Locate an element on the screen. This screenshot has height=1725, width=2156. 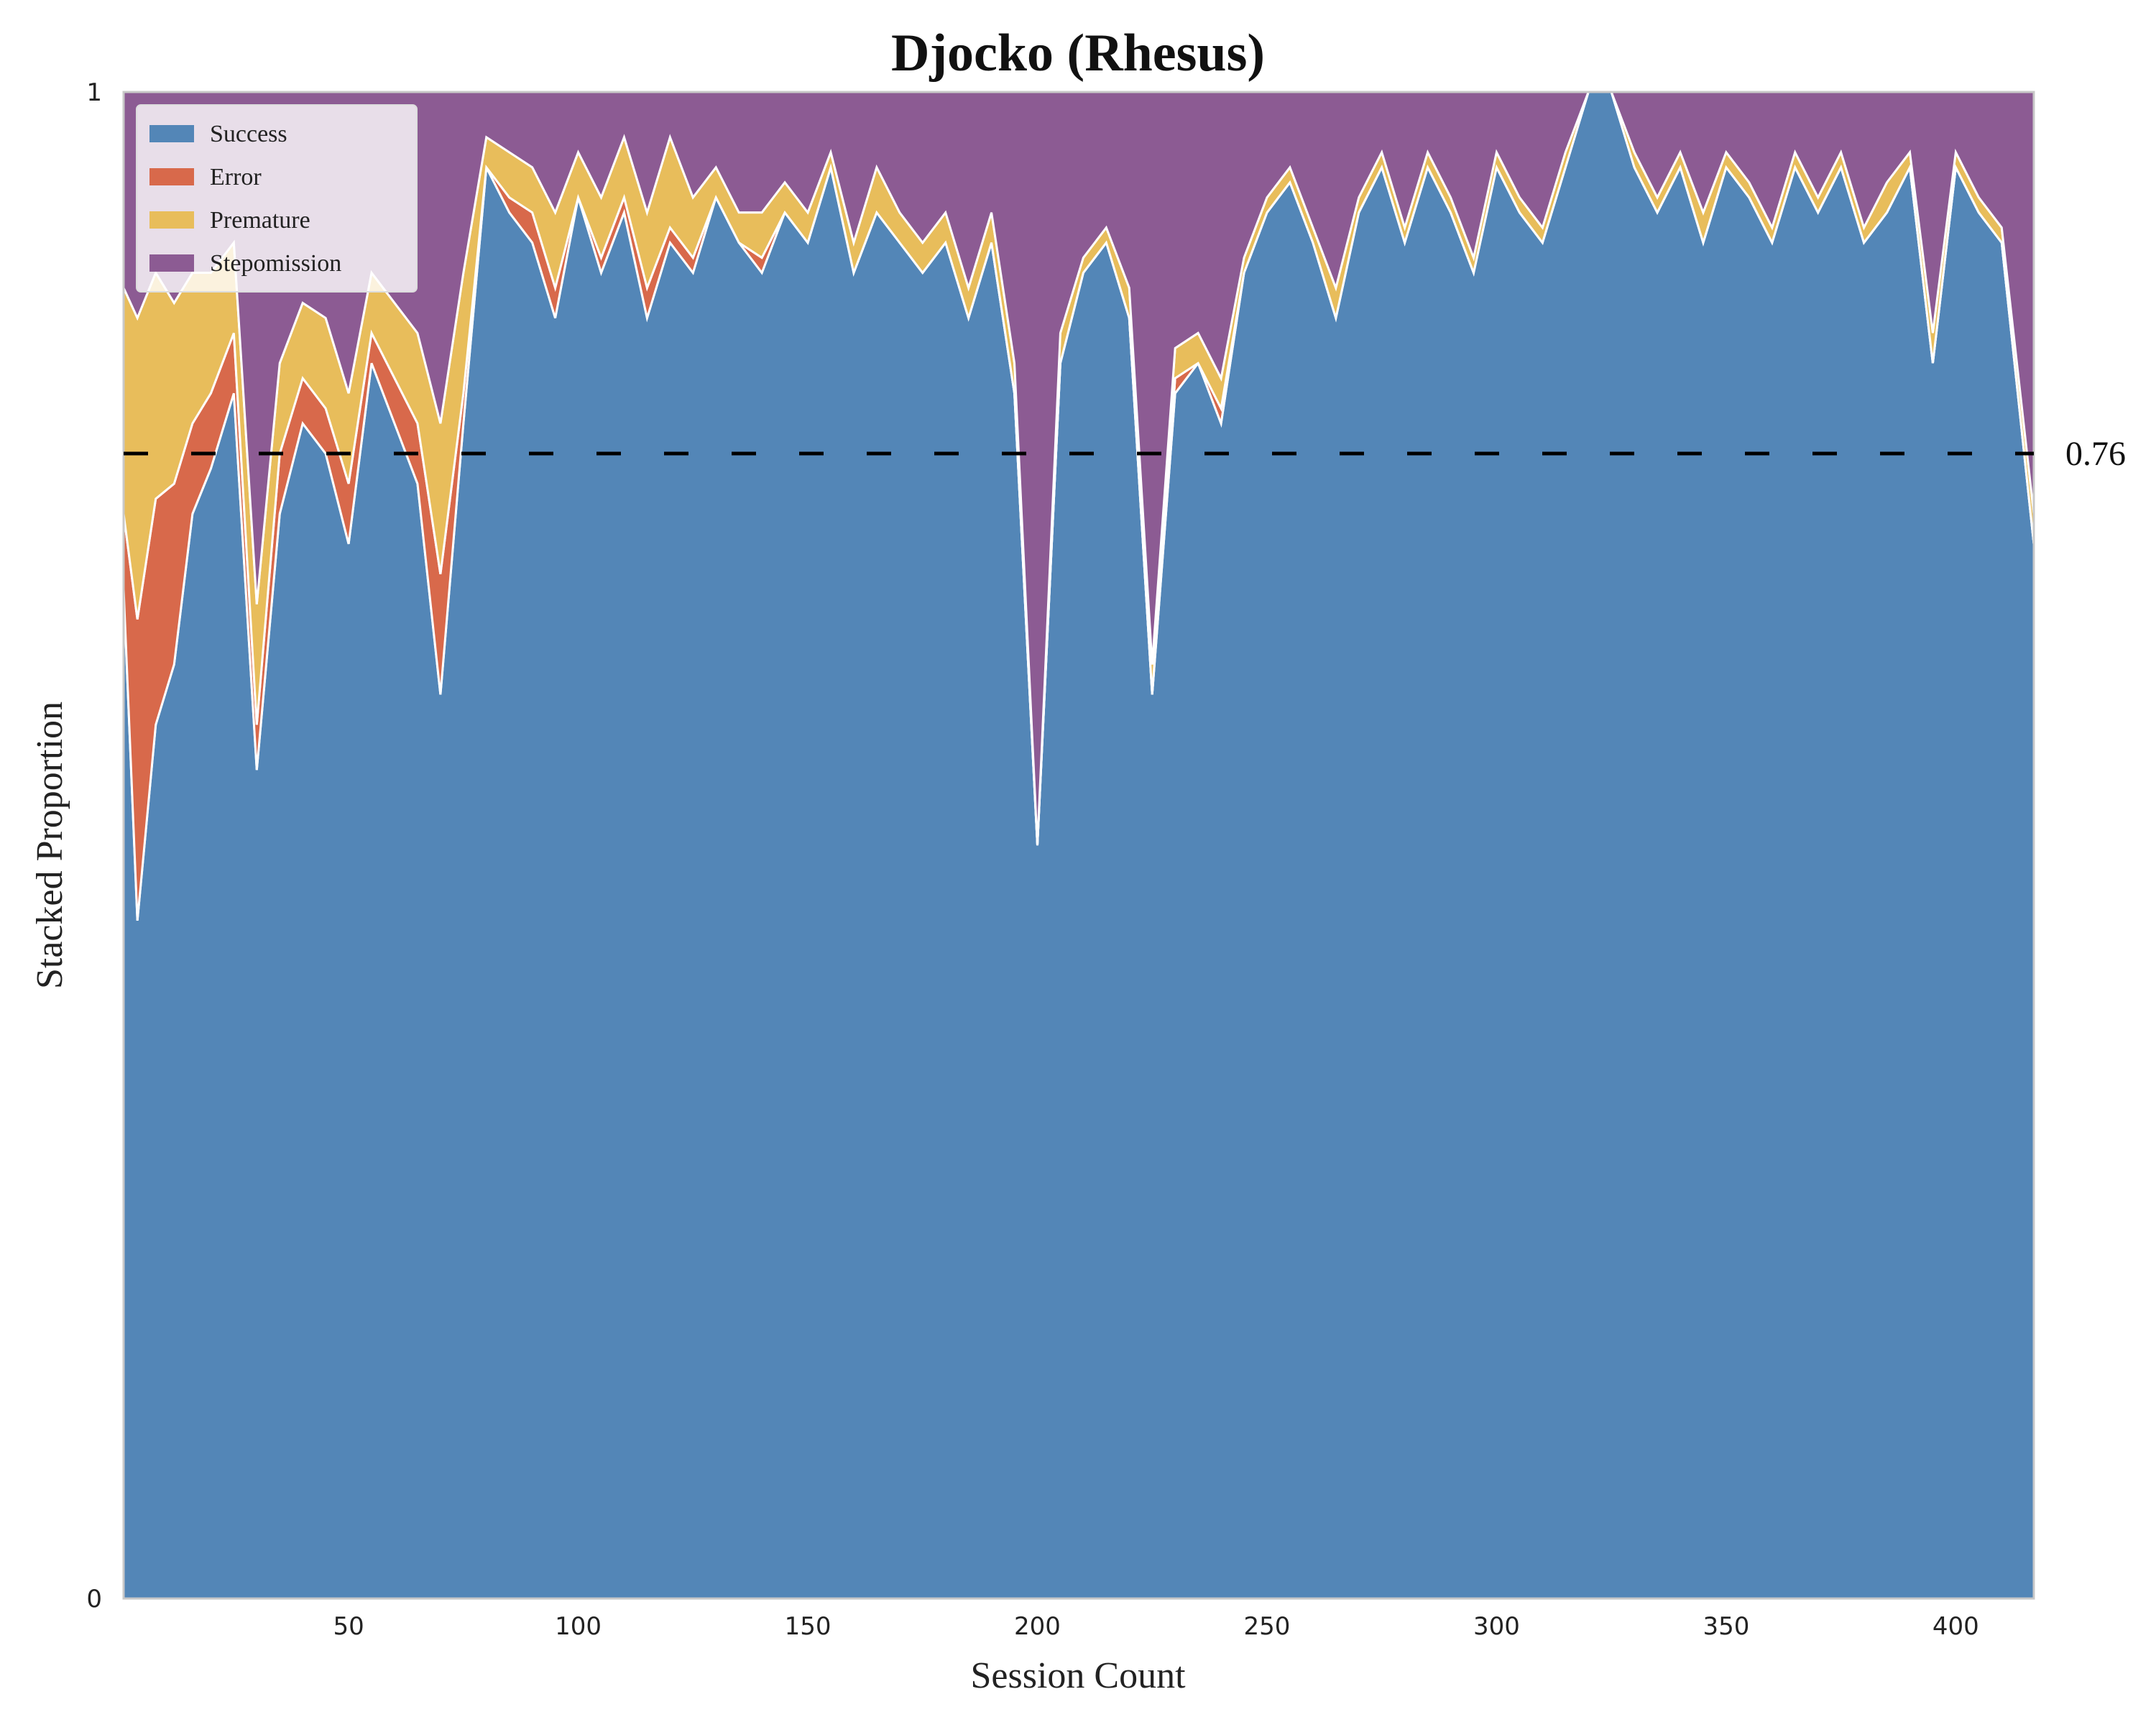
y-tick-label: 0 is located at coordinates (94, 1599).